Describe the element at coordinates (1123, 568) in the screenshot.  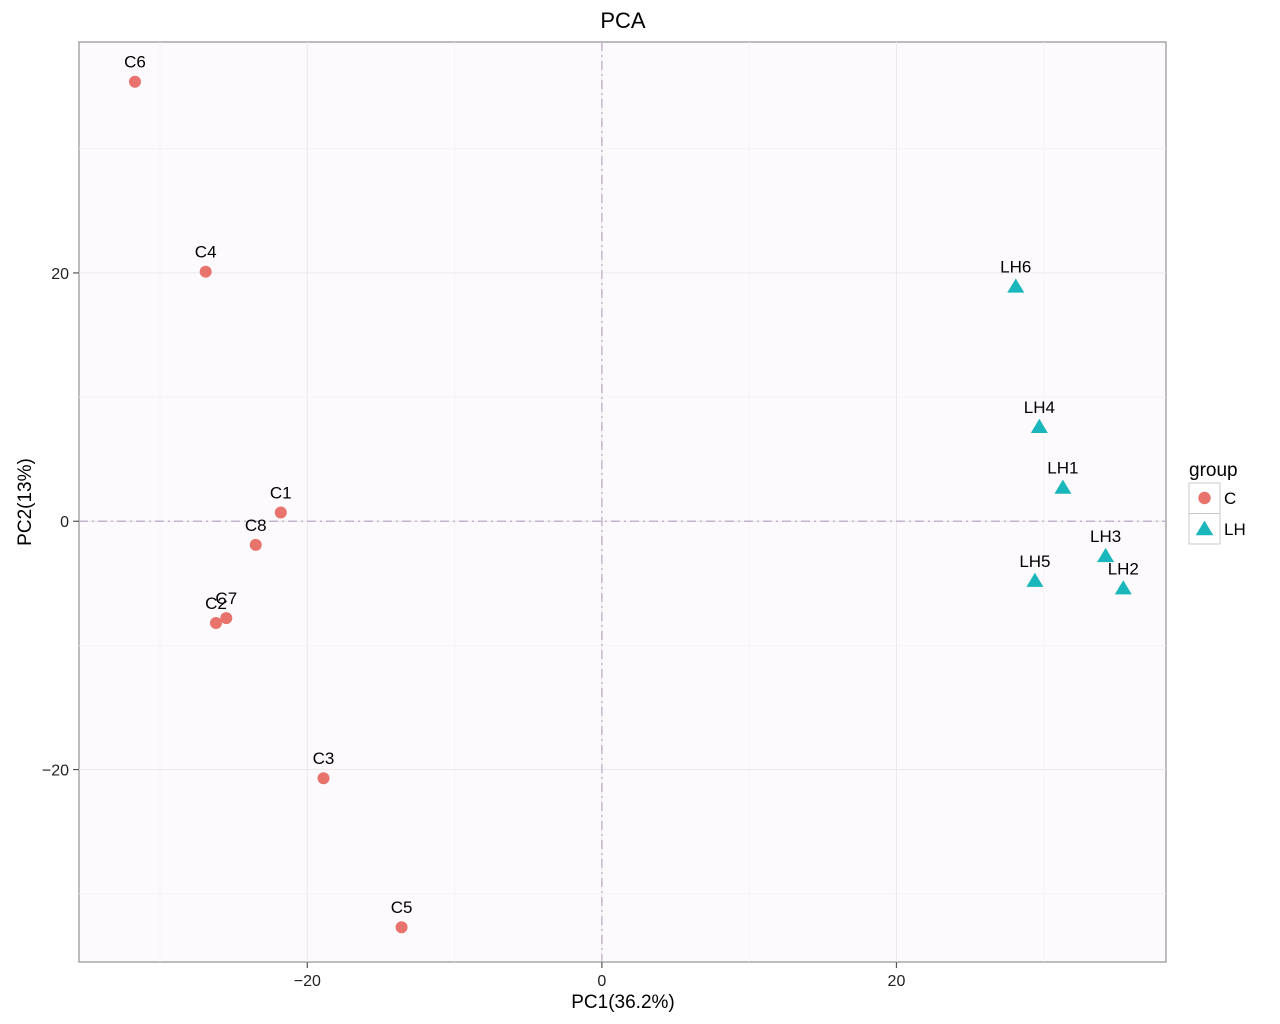
I see `point-label-lh2: LH2` at that location.